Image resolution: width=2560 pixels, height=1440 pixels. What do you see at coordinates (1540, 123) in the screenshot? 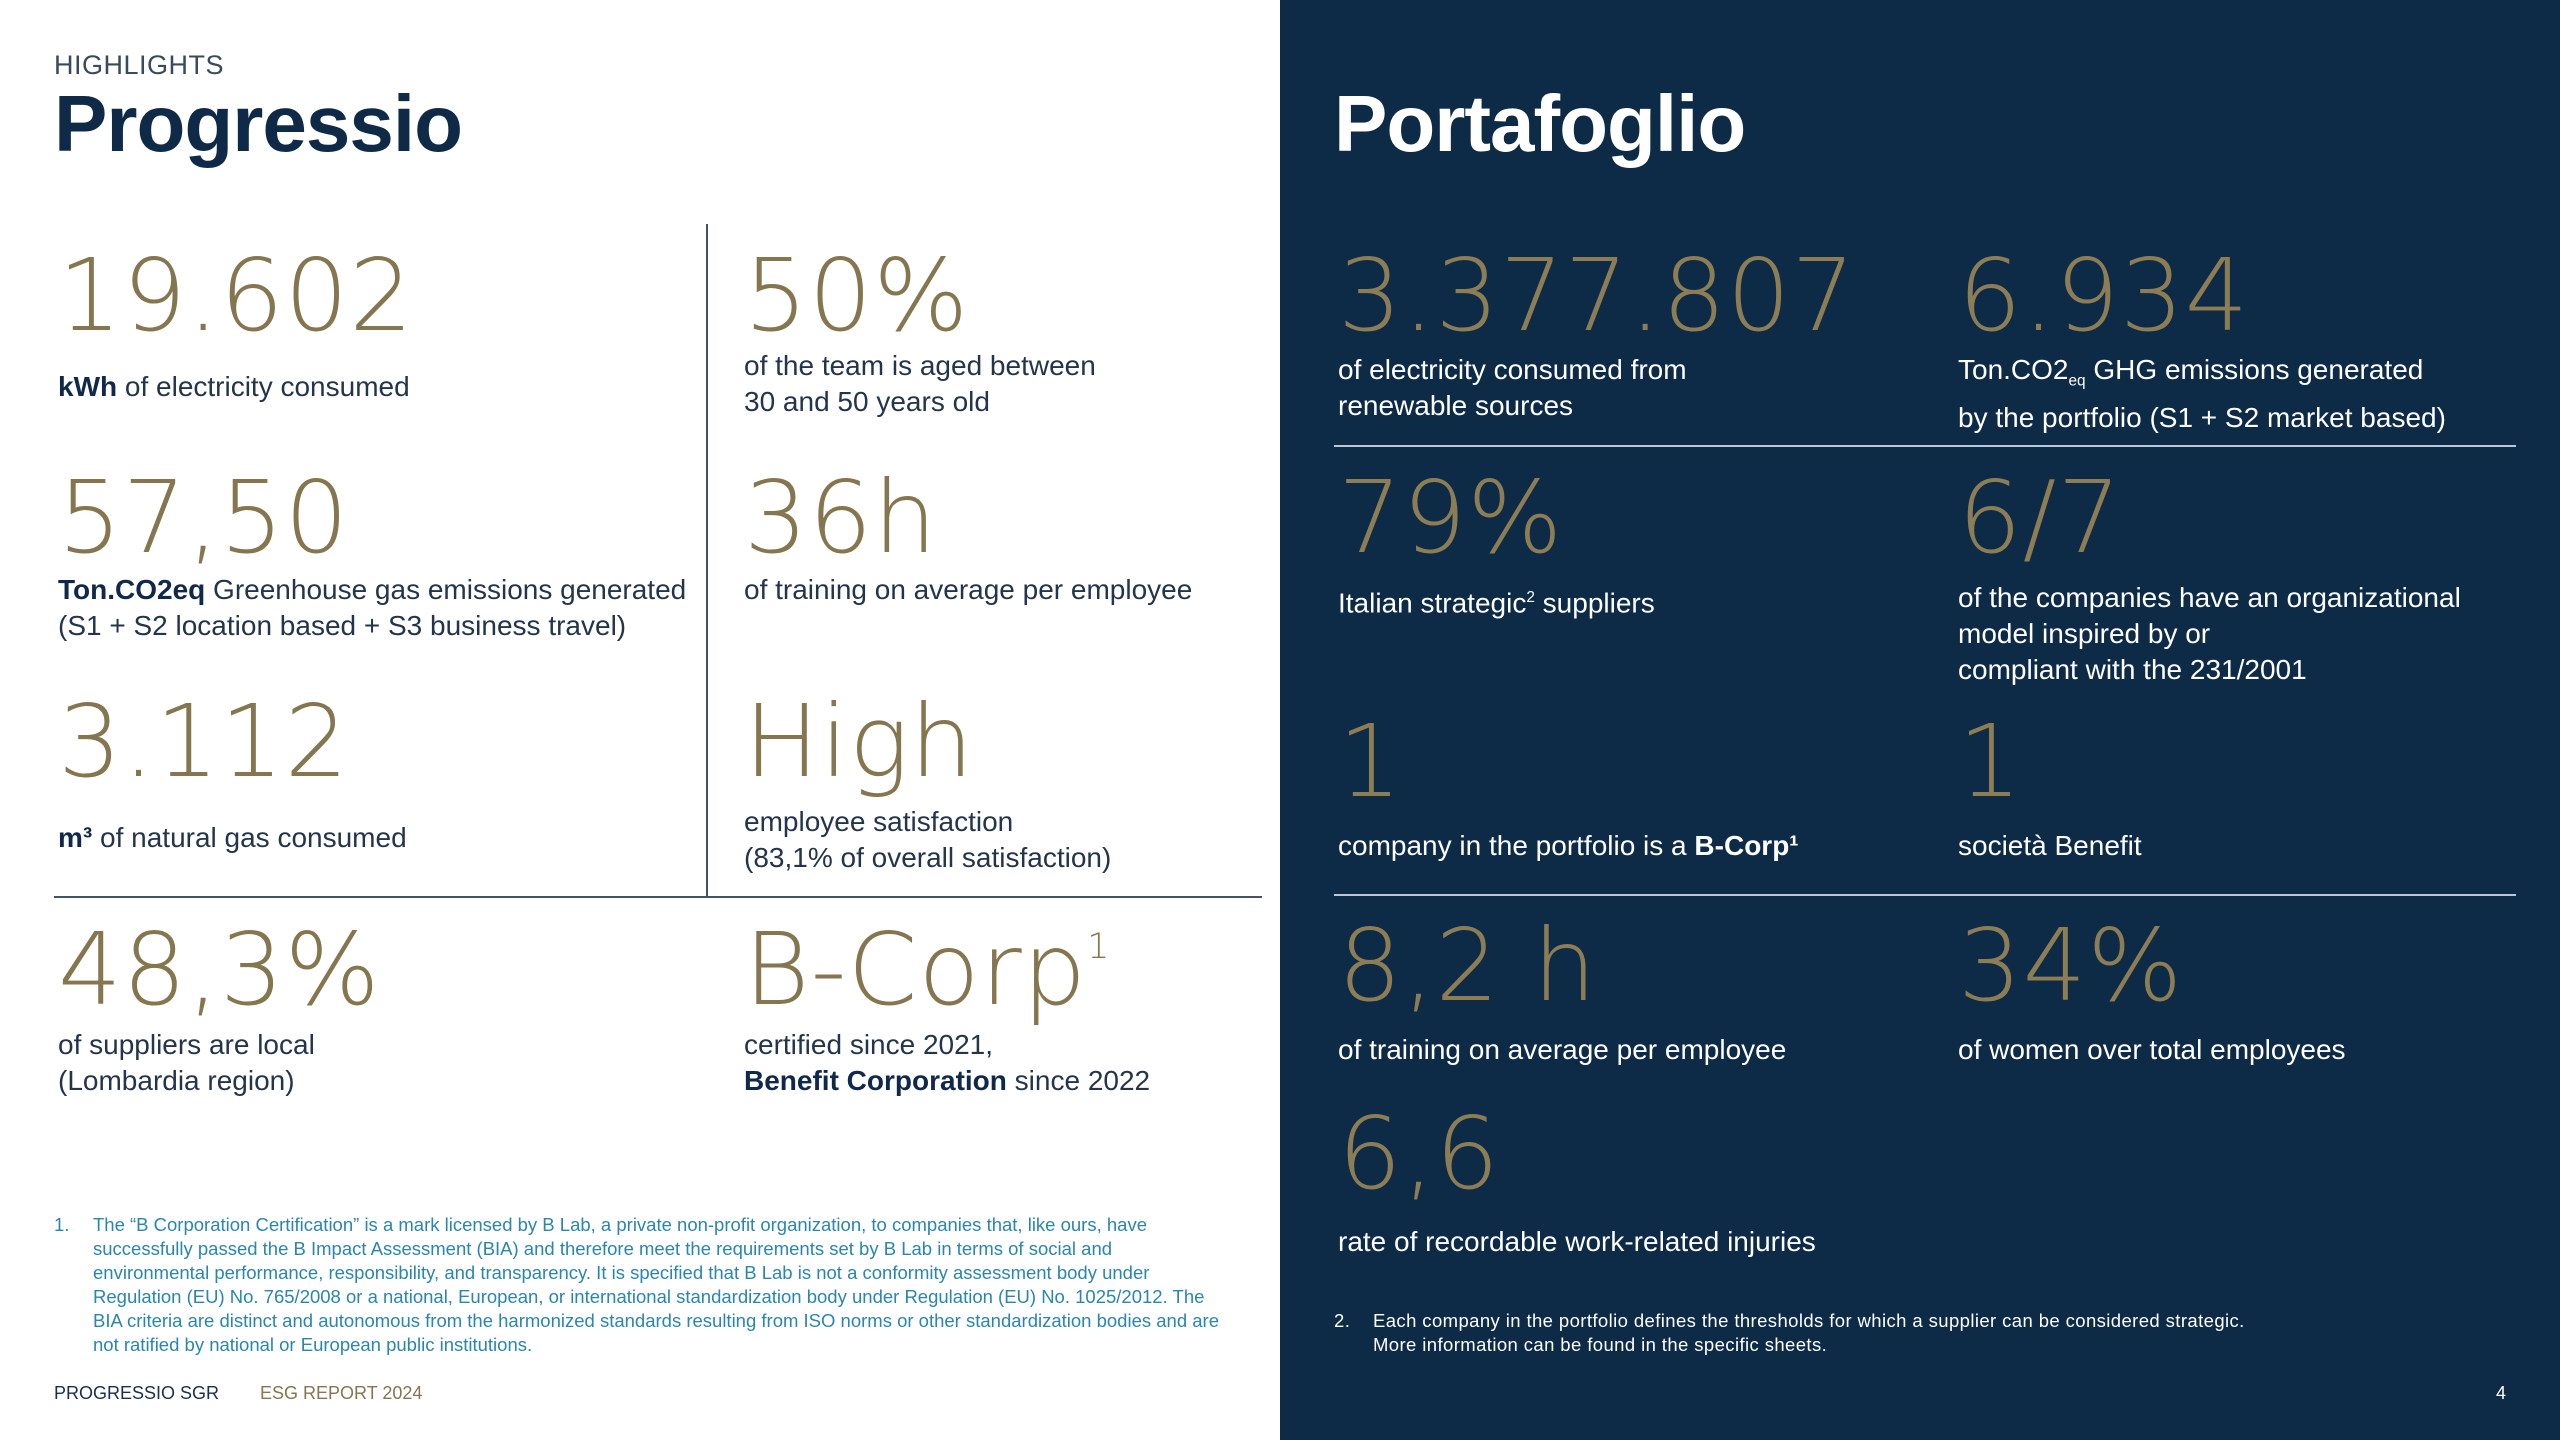
I see `page-title-portafoglio: Portafoglio` at bounding box center [1540, 123].